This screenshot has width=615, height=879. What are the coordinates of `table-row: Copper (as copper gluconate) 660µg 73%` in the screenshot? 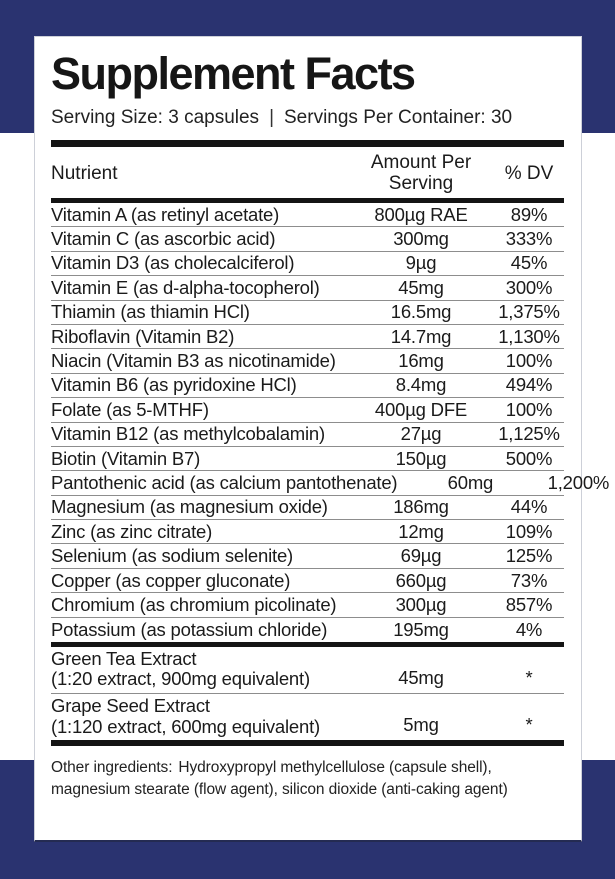 It's located at (307, 581).